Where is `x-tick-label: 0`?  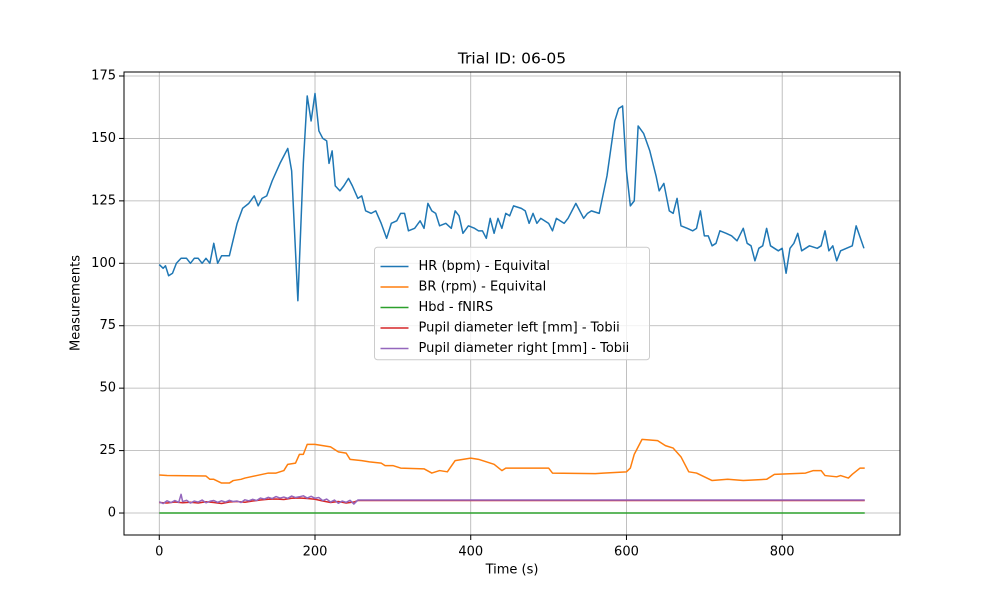 x-tick-label: 0 is located at coordinates (159, 552).